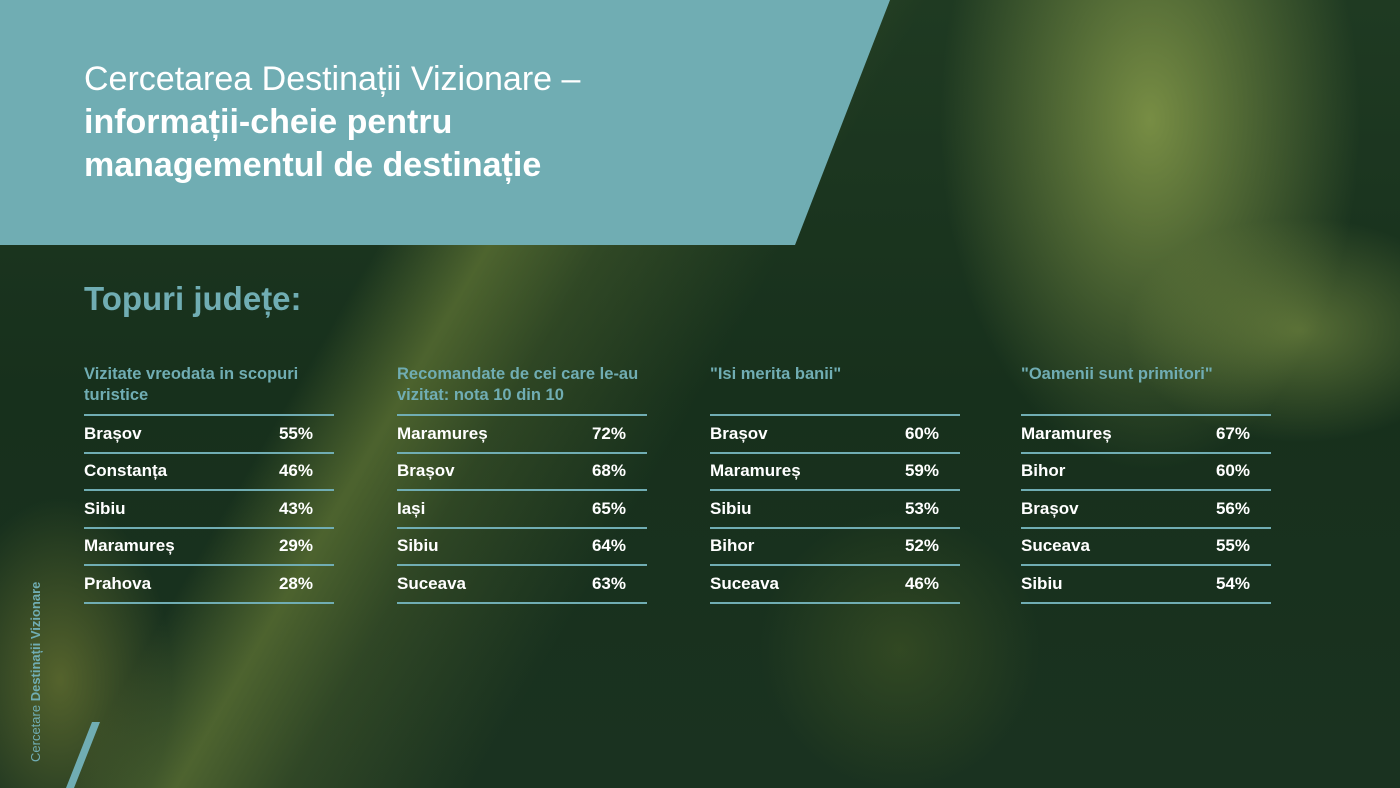 The width and height of the screenshot is (1400, 788). Describe the element at coordinates (608, 583) in the screenshot. I see `percent-value: 63%` at that location.